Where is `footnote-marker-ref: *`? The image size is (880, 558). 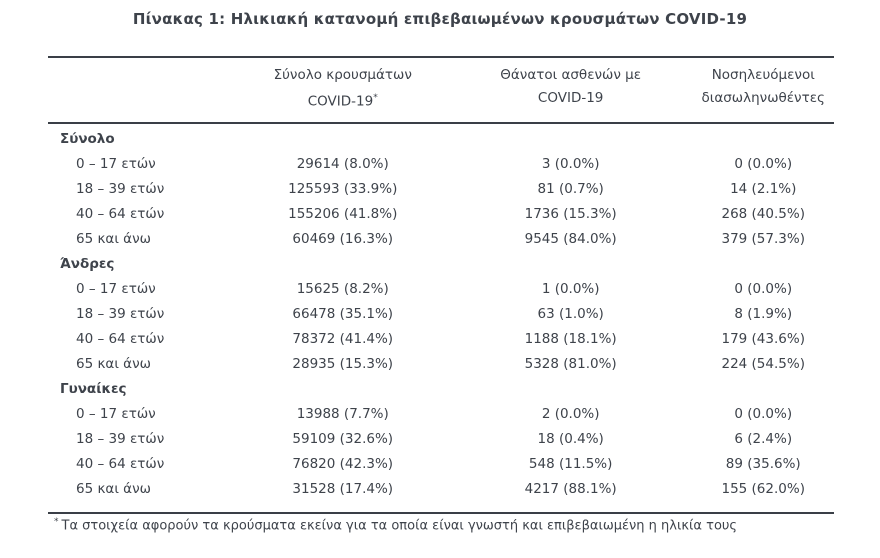
footnote-marker-ref: * is located at coordinates (375, 98).